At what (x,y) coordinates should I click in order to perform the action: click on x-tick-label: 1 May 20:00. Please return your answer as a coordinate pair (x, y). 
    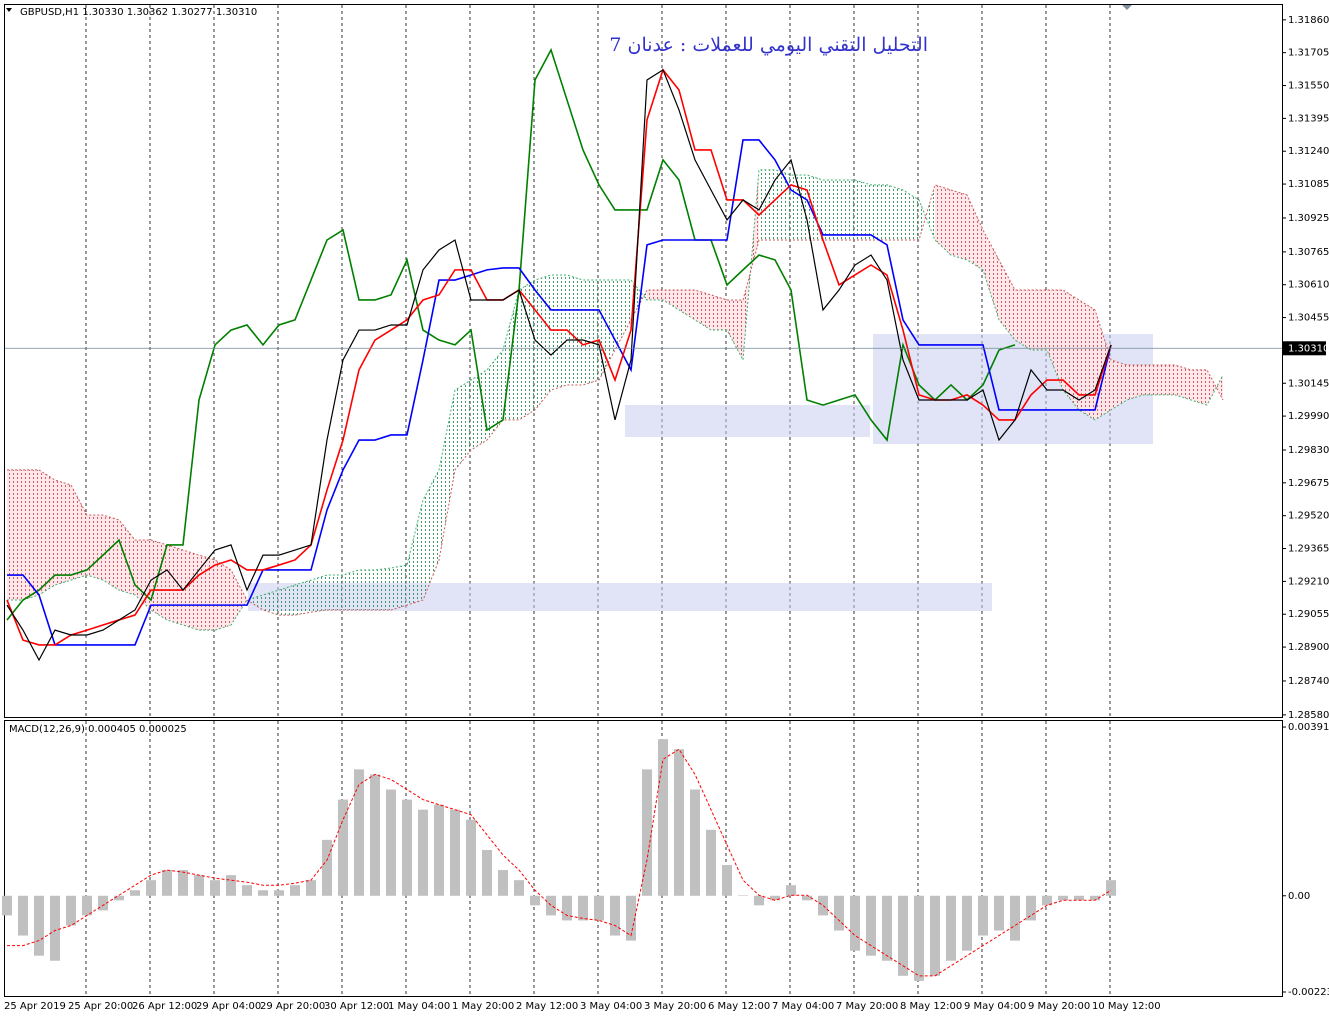
    Looking at the image, I should click on (483, 1006).